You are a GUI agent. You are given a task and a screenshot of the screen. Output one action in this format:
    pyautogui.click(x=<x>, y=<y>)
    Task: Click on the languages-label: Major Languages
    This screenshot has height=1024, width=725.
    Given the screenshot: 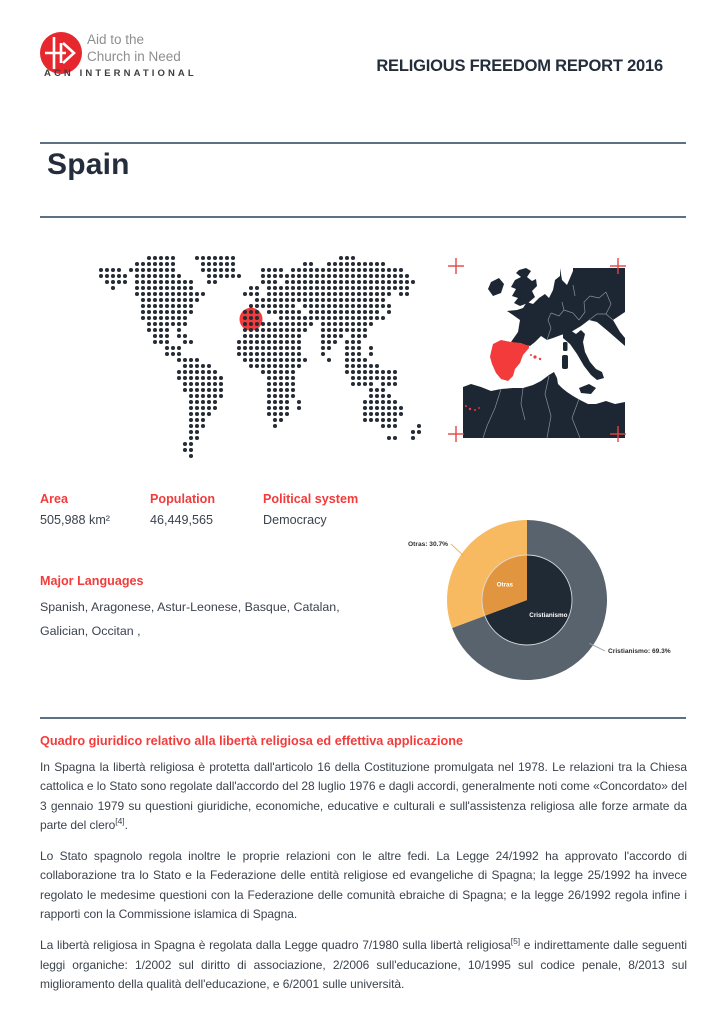 What is the action you would take?
    pyautogui.click(x=92, y=581)
    